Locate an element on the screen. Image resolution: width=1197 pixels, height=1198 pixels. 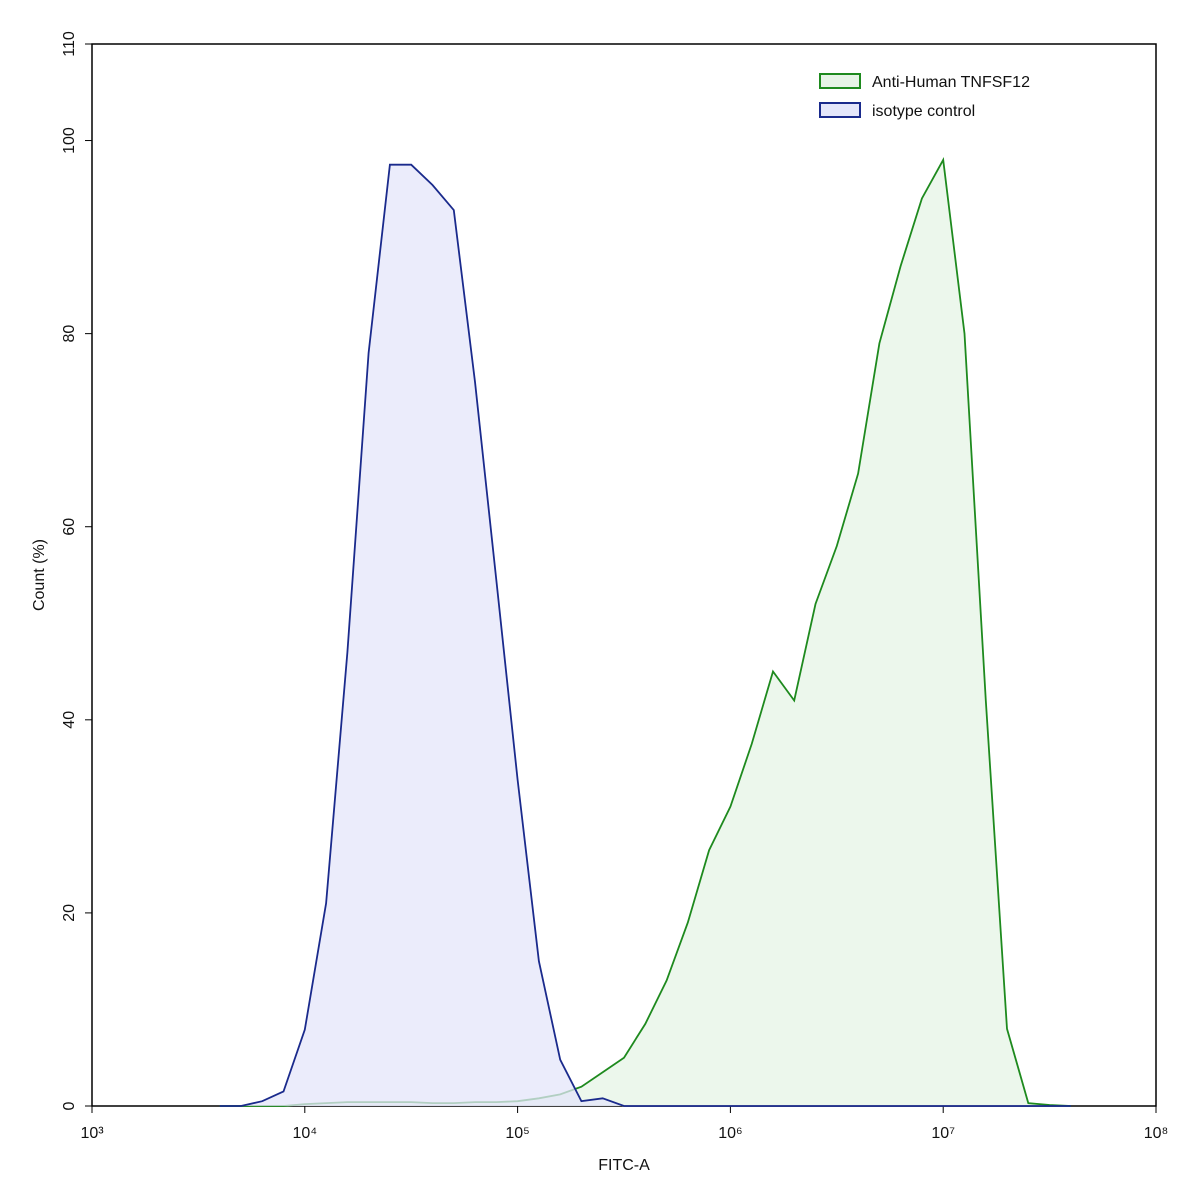
x-tick-label: 10⁷ is located at coordinates (943, 1133).